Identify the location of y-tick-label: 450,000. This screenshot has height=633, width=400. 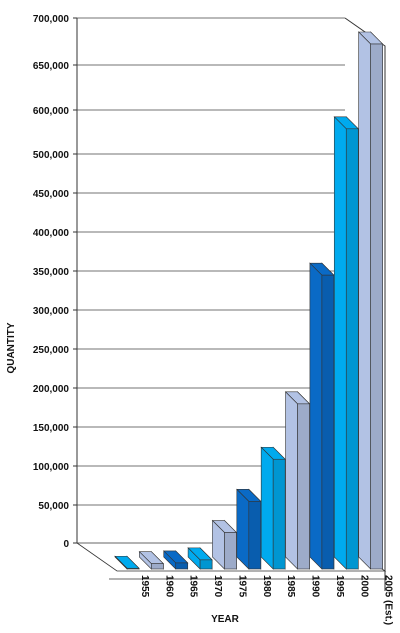
(51, 194).